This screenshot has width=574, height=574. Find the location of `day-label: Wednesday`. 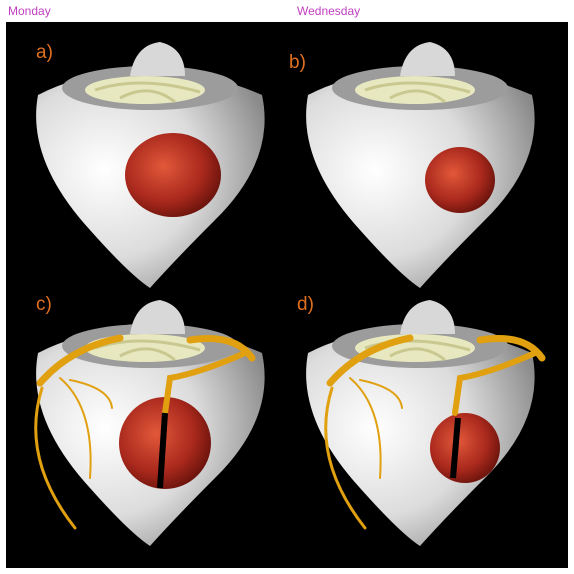

day-label: Wednesday is located at coordinates (328, 11).